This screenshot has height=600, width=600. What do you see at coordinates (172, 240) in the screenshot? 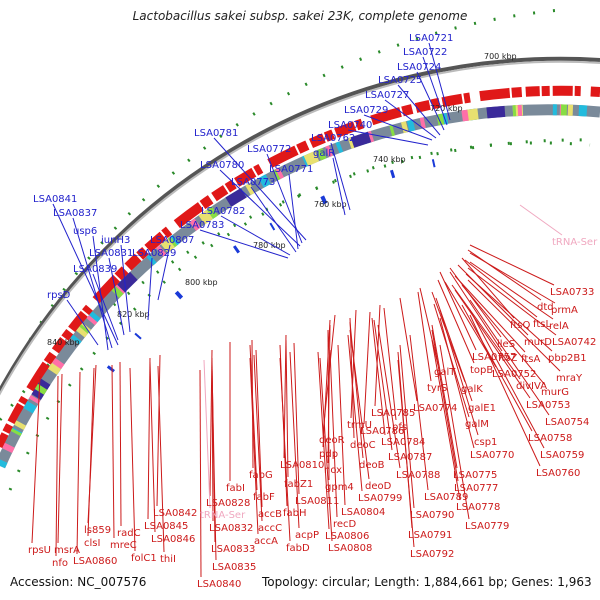
I see `forward-gene-label: LSA0807` at bounding box center [172, 240].